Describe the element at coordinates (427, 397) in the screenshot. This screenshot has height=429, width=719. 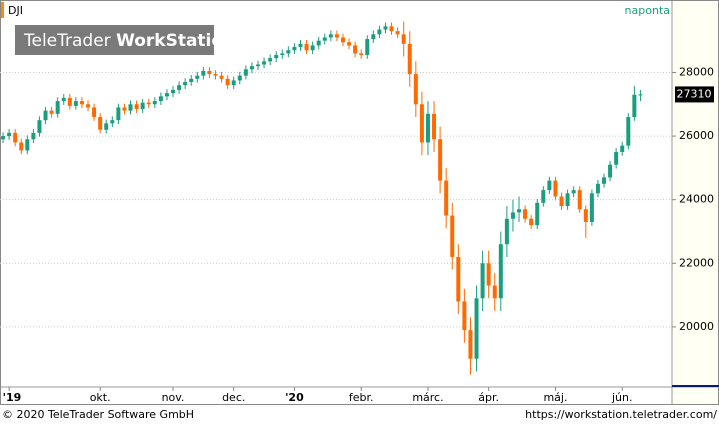
I see `x-tick-label: márc.` at that location.